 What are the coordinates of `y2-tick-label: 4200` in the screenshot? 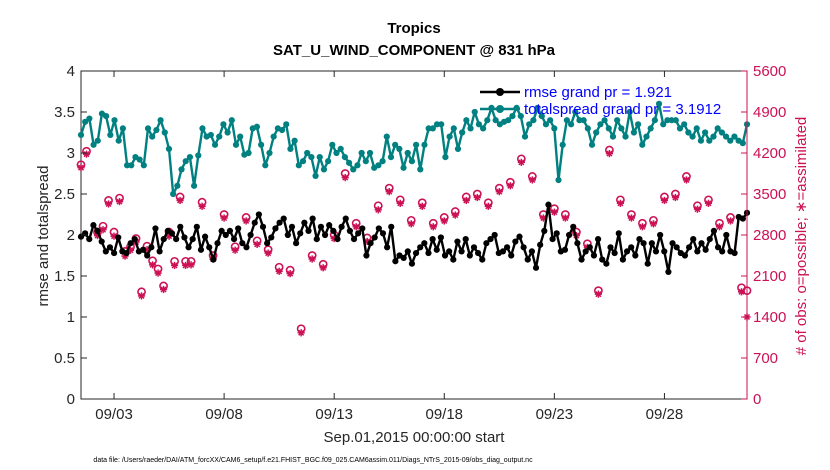 It's located at (769, 153).